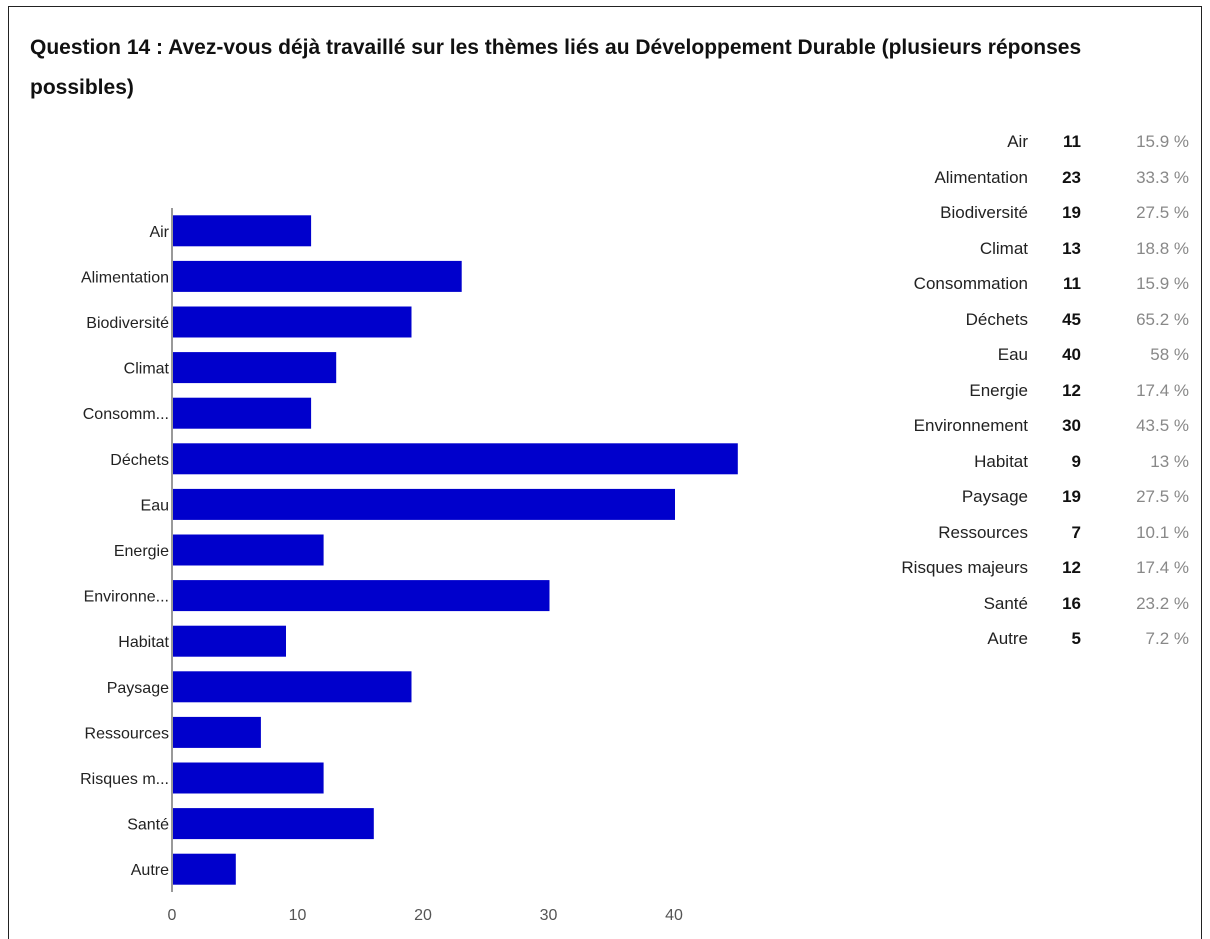  I want to click on summary-count: 40, so click(1071, 354).